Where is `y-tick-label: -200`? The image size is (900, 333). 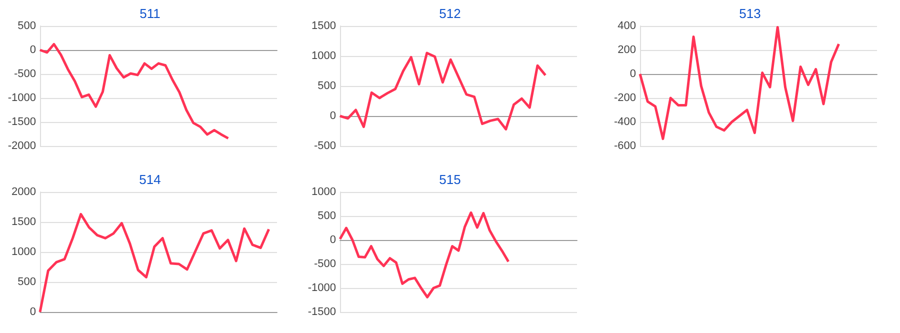 y-tick-label: -200 is located at coordinates (625, 98).